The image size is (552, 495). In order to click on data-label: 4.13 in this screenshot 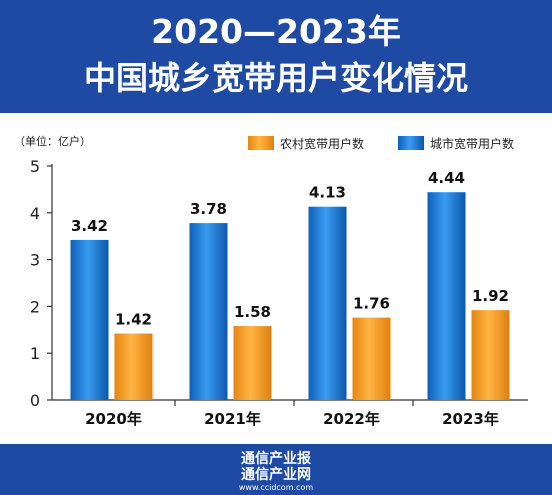, I will do `click(327, 193)`.